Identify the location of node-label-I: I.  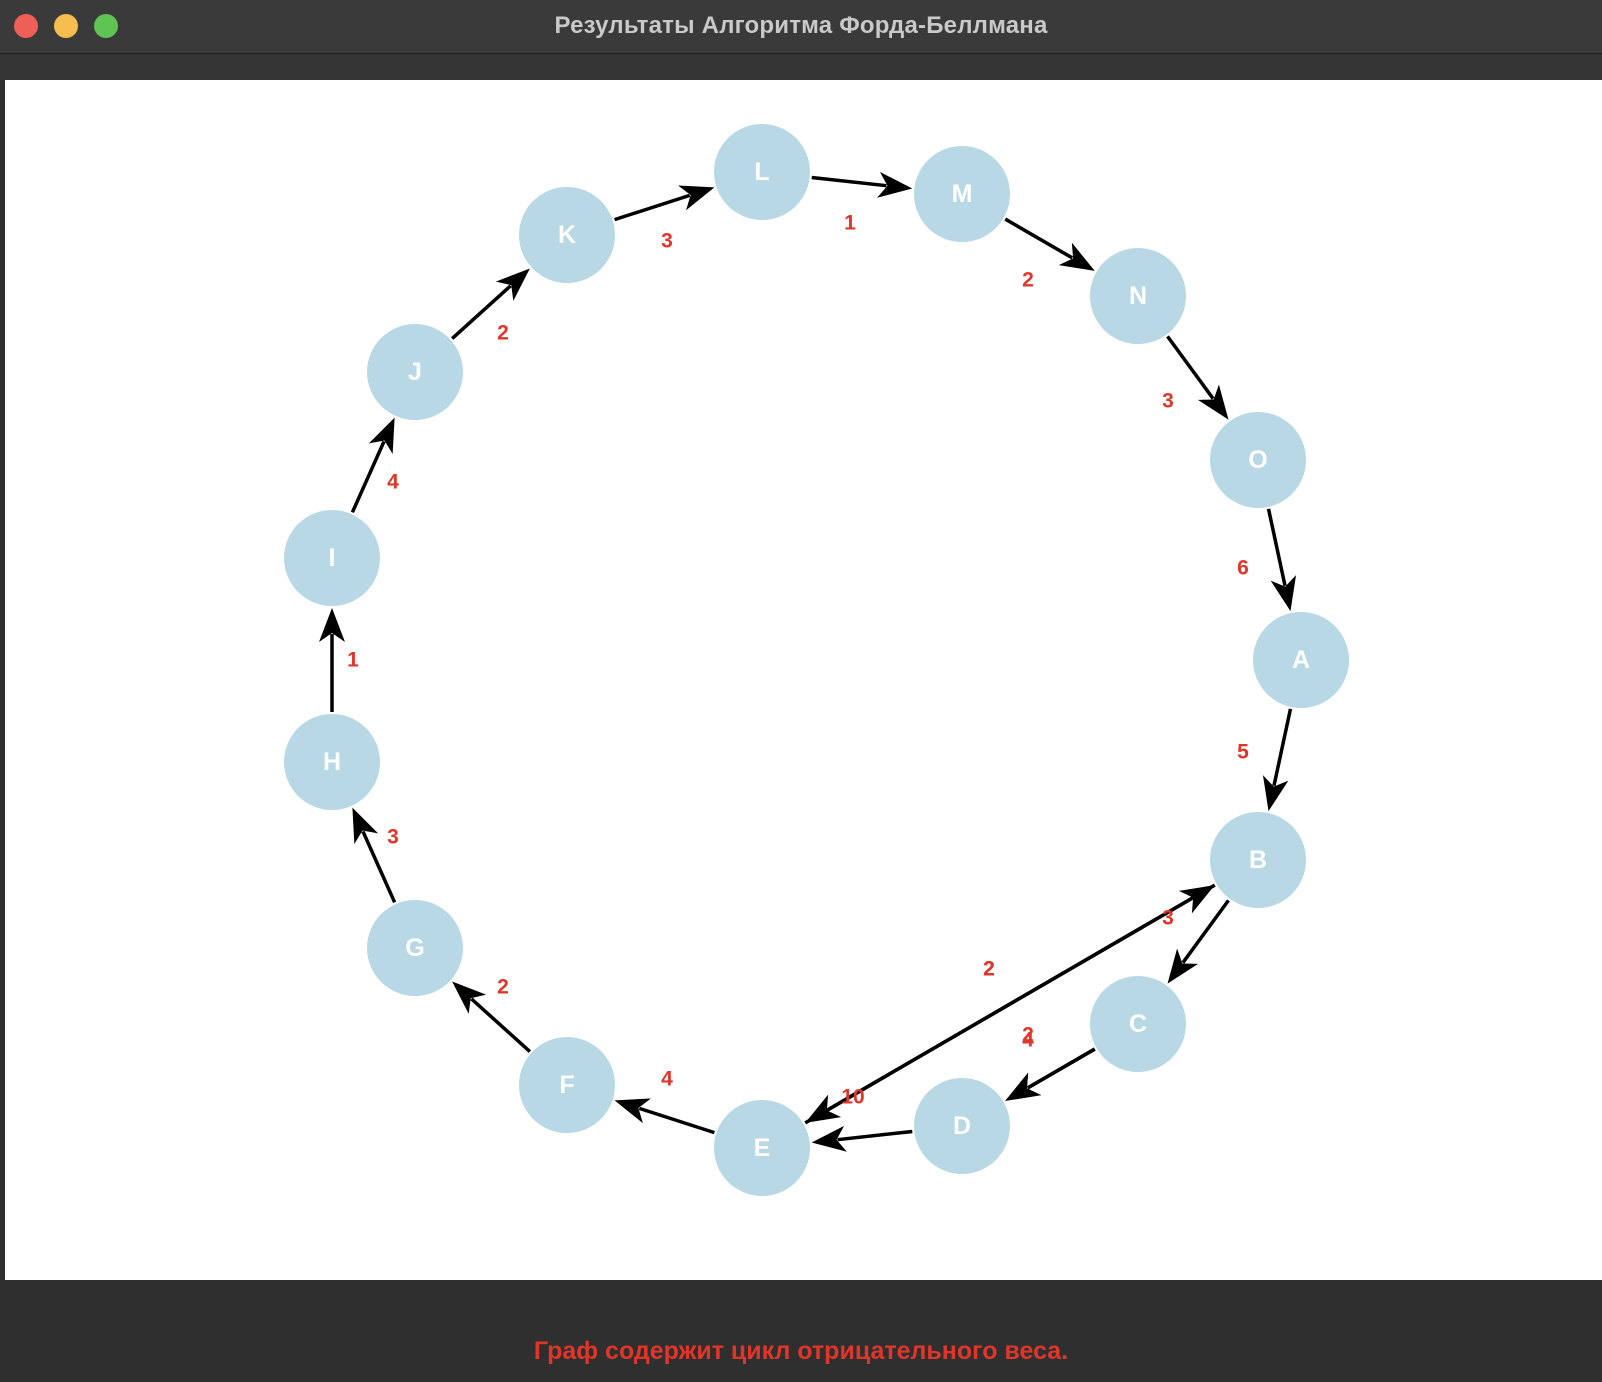
(332, 558).